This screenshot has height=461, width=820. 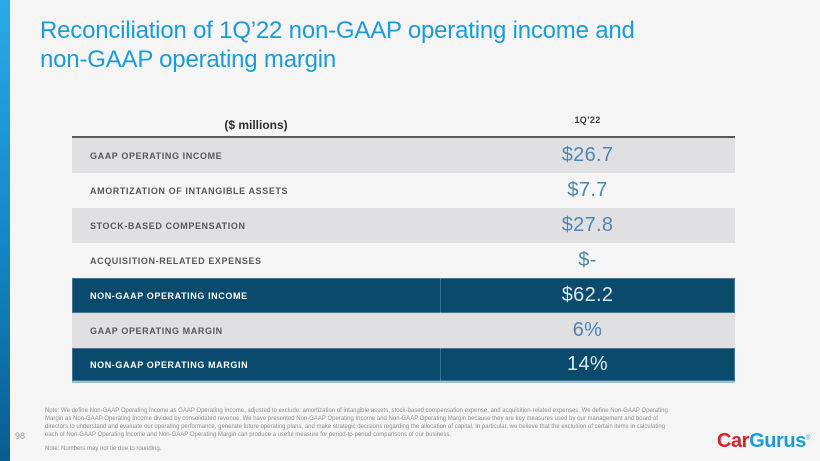 I want to click on row-label: NON-GAAP OPERATING MARGIN, so click(x=169, y=364).